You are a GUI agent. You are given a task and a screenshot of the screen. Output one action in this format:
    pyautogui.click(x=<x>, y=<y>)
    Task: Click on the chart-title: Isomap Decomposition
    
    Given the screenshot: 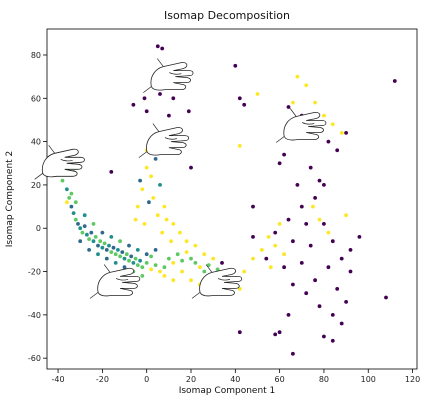 What is the action you would take?
    pyautogui.click(x=227, y=15)
    